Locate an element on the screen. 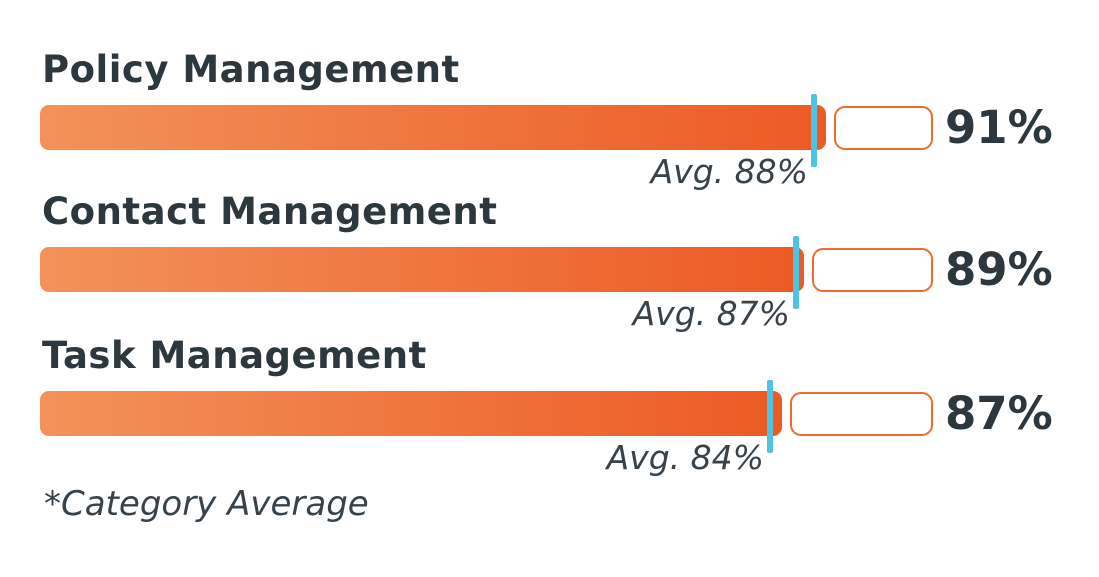  score-value-label: 89% is located at coordinates (999, 269).